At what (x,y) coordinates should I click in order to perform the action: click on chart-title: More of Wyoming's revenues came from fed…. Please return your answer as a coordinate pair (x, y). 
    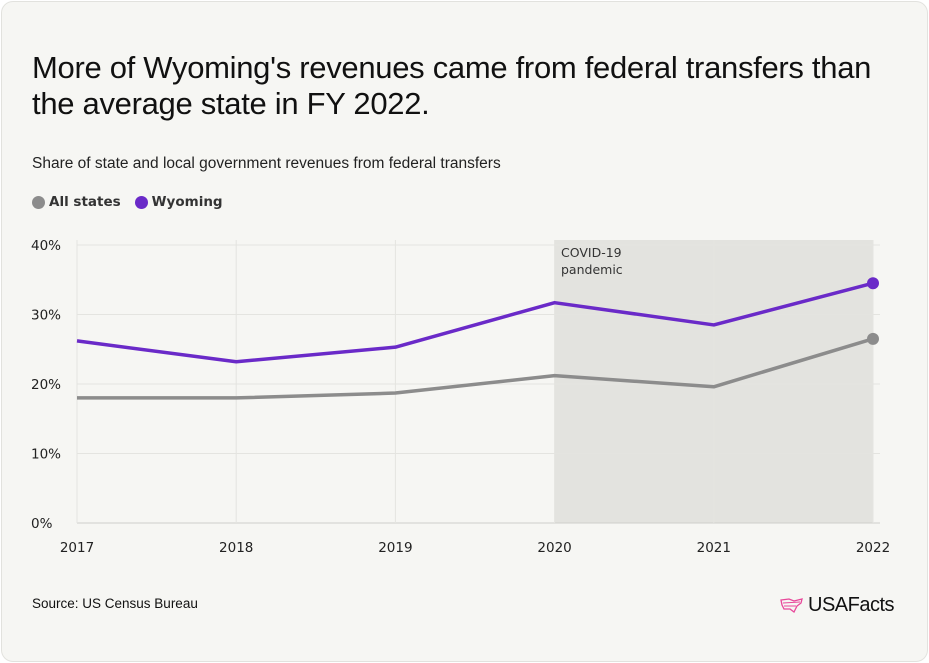
    Looking at the image, I should click on (452, 85).